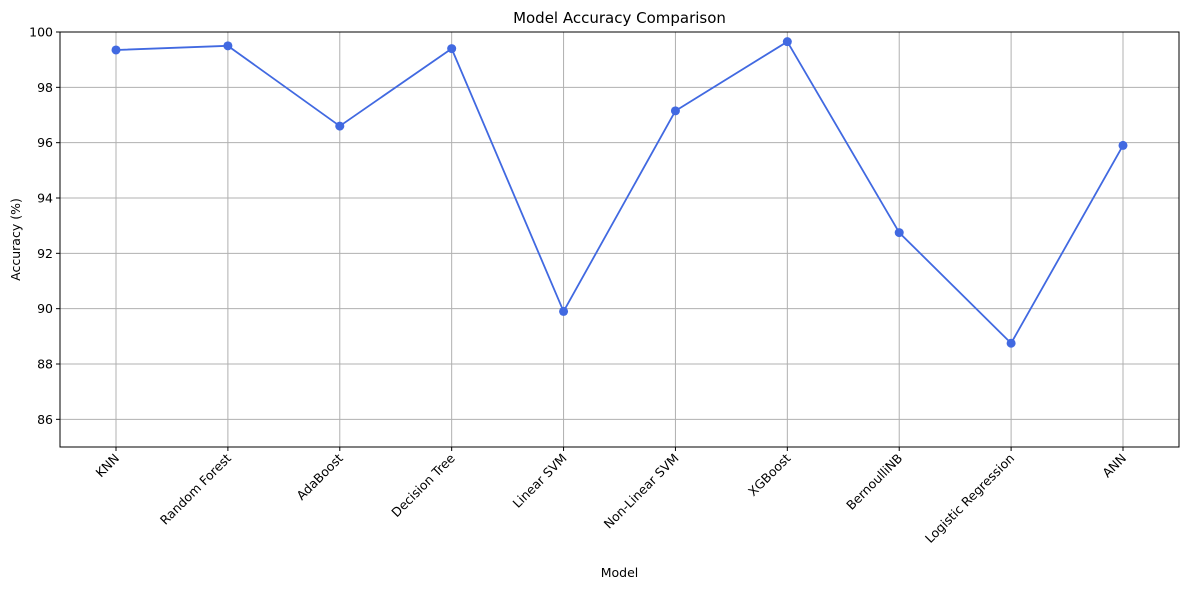 The image size is (1189, 590). I want to click on x-tick-label: Logistic Regression, so click(969, 498).